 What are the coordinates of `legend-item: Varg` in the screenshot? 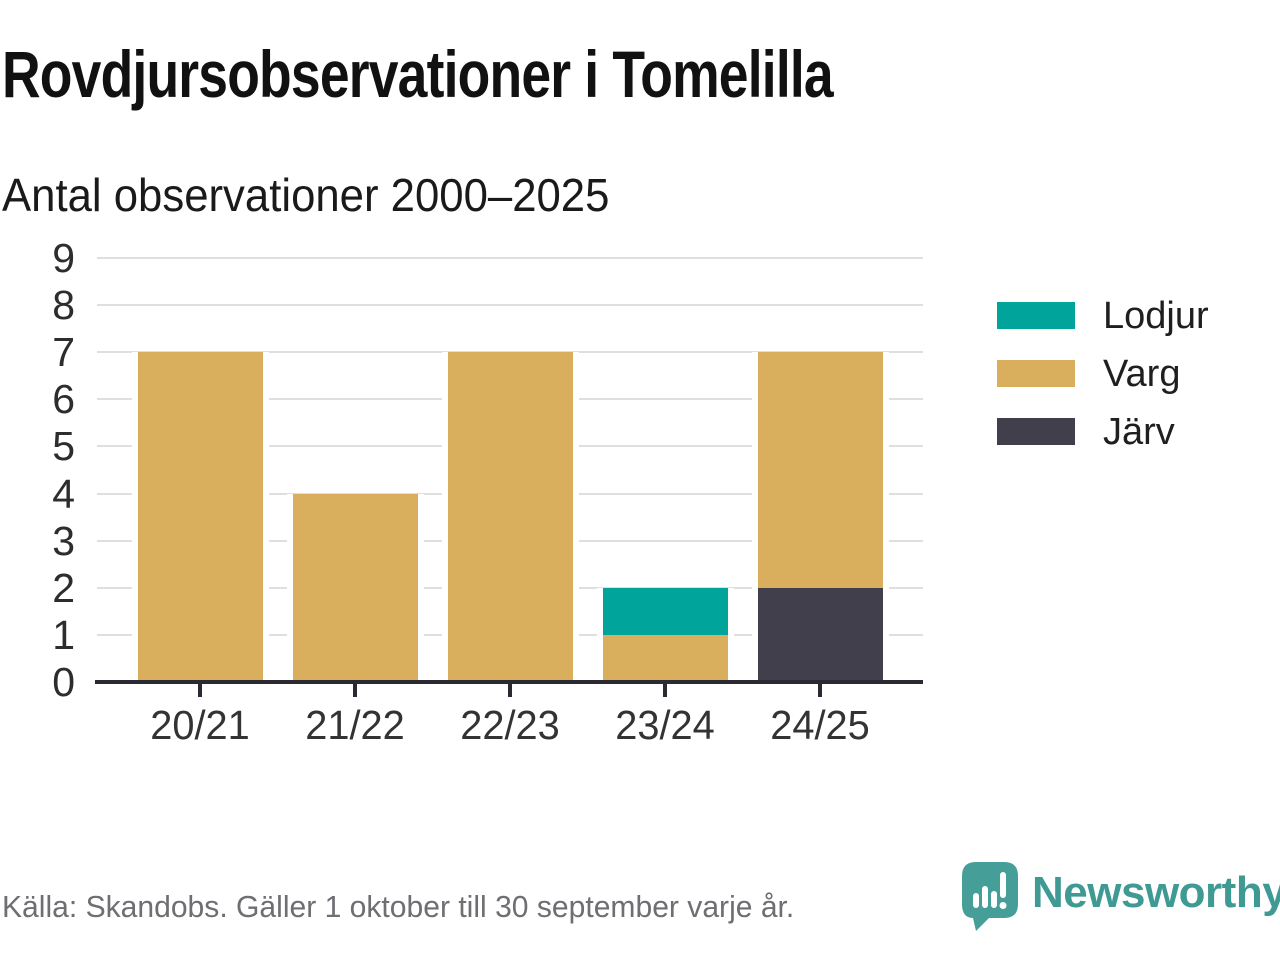 It's located at (1103, 374).